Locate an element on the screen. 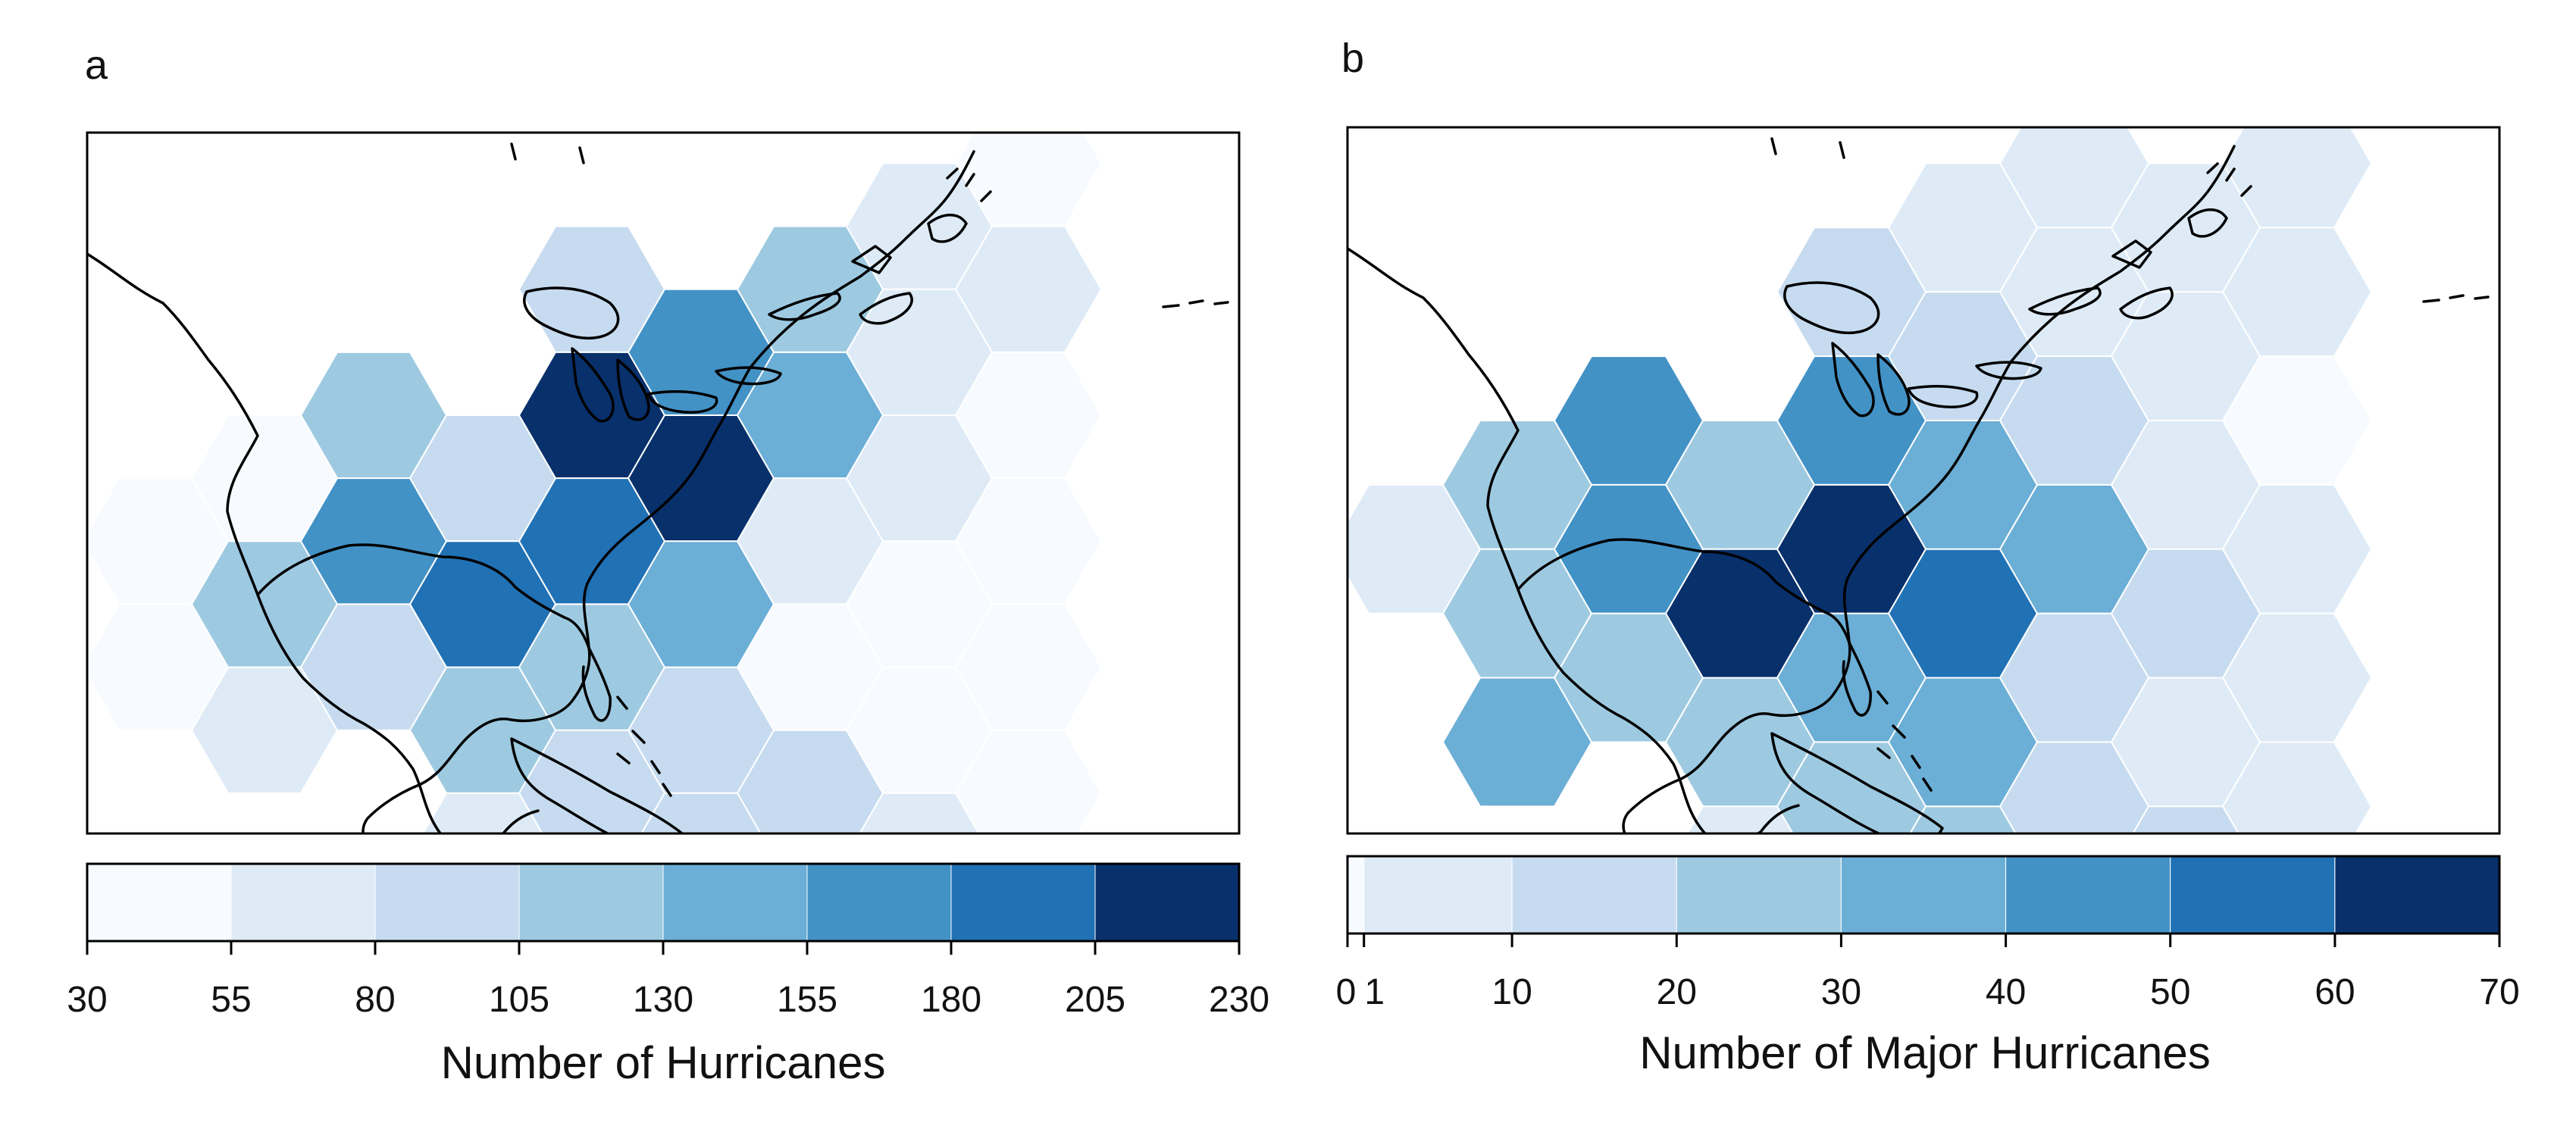 The image size is (2576, 1129). panel-b-colorbar-frame is located at coordinates (1923, 895).